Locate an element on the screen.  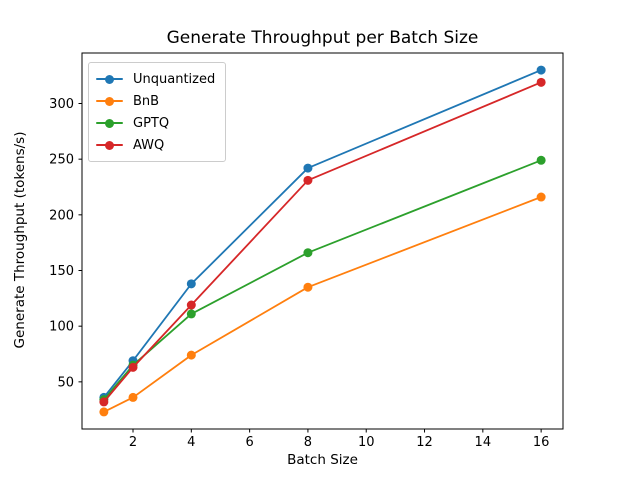
legend-item-unquantized: Unquantized is located at coordinates (155, 79).